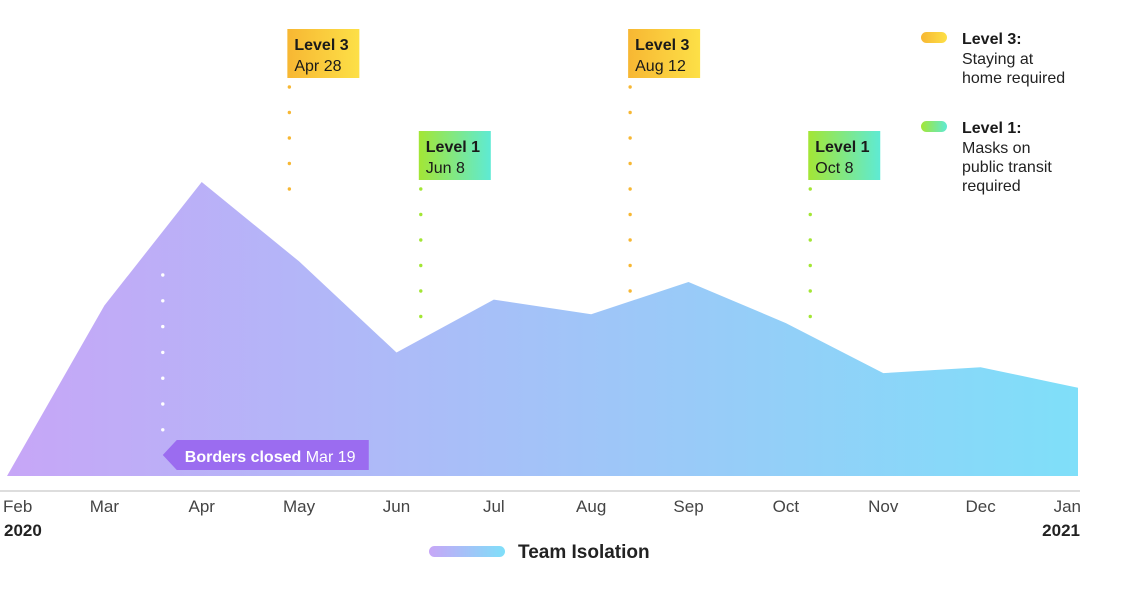 Image resolution: width=1132 pixels, height=589 pixels. I want to click on callout-strong-text: Borders closed, so click(245, 457).